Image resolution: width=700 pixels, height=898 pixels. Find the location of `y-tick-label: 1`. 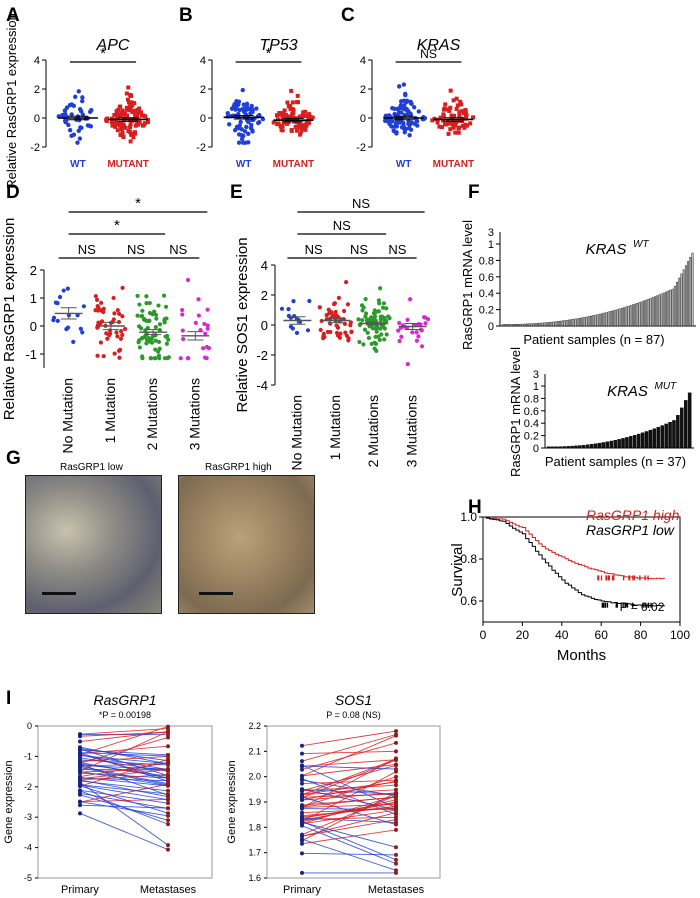

y-tick-label: 1 is located at coordinates (491, 245).